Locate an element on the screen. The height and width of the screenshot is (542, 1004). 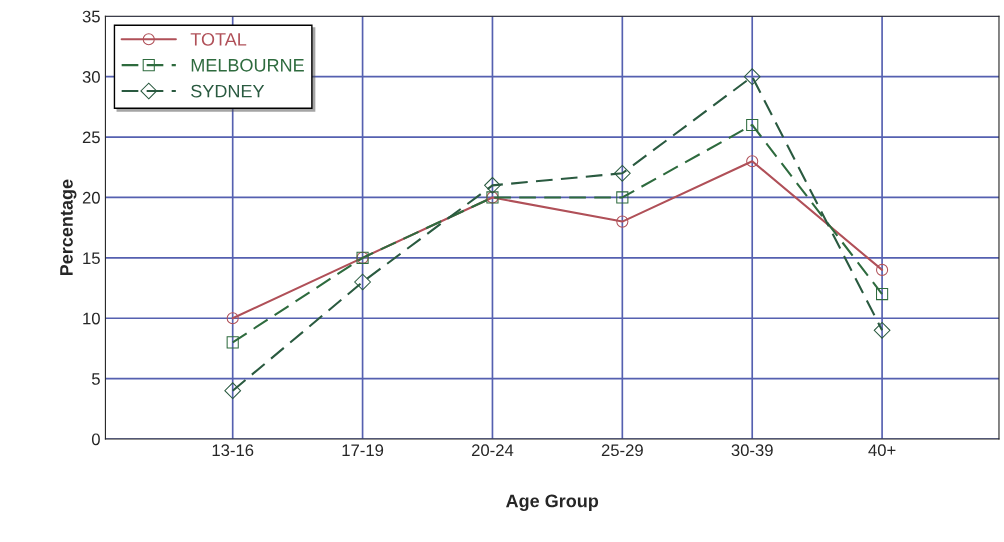
y-tick-label: 15 is located at coordinates (91, 258).